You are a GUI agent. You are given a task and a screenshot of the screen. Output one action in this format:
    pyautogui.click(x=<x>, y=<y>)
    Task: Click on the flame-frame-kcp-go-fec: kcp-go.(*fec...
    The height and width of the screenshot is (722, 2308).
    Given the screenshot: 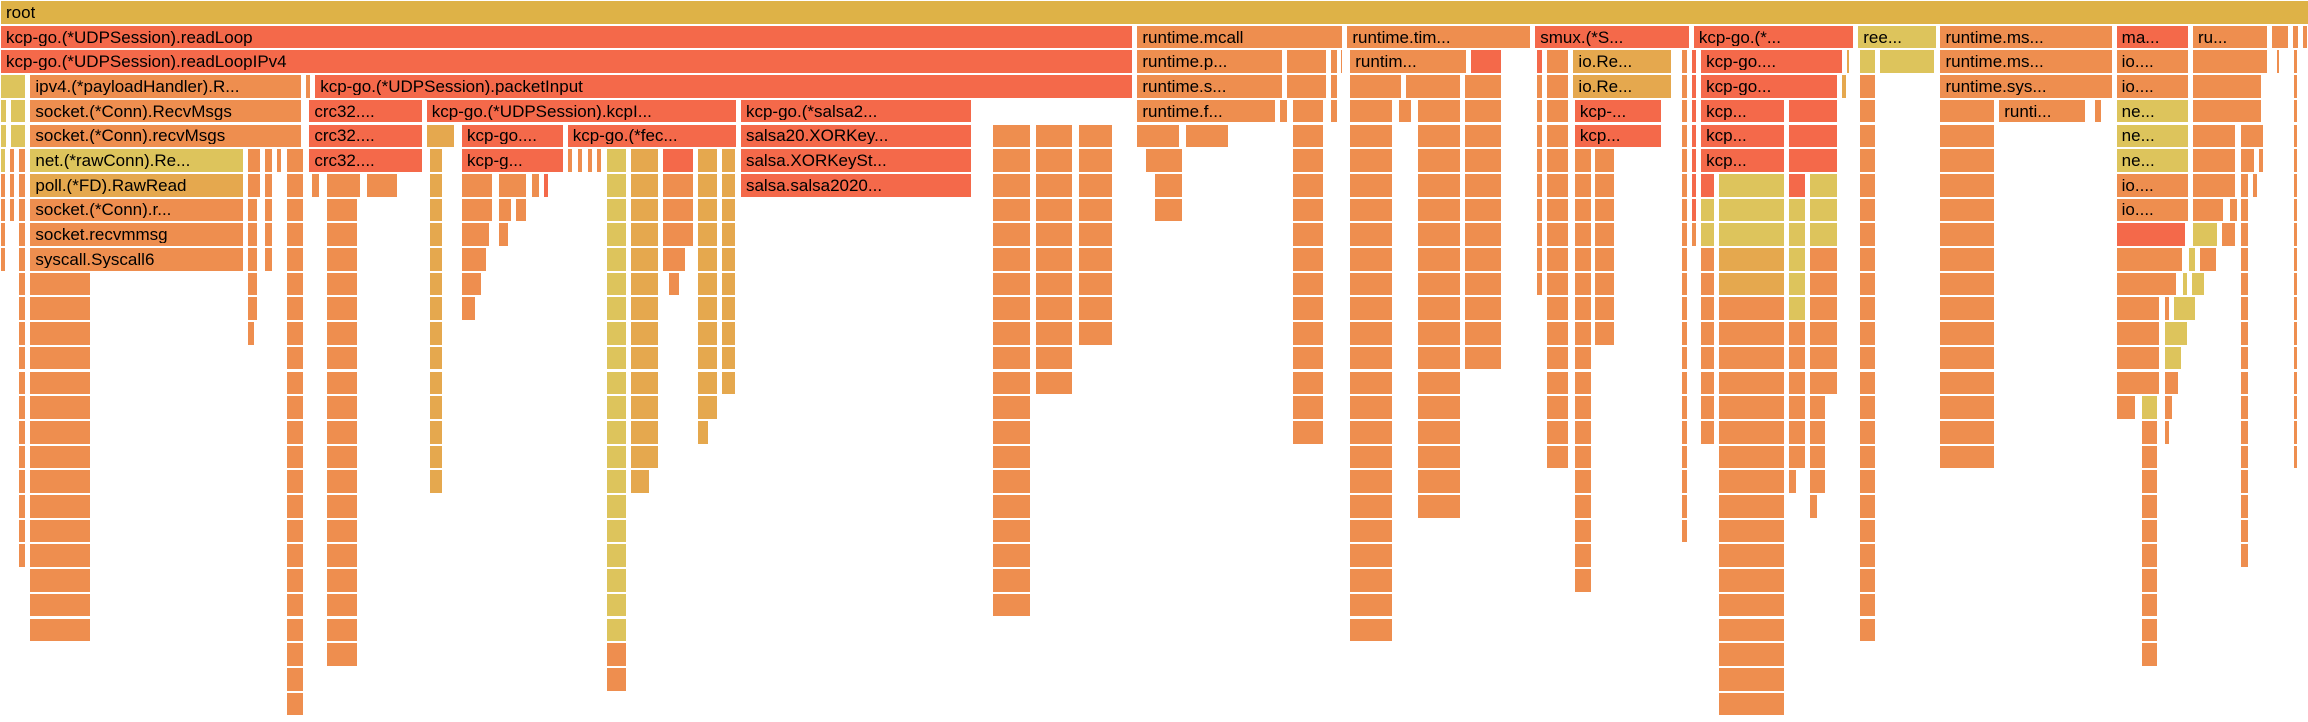 What is the action you would take?
    pyautogui.click(x=652, y=136)
    